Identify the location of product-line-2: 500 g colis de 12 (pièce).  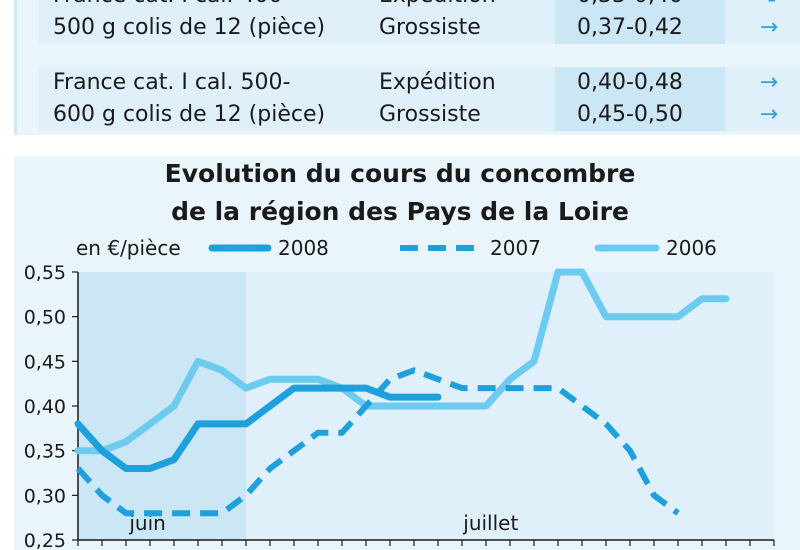
(189, 27).